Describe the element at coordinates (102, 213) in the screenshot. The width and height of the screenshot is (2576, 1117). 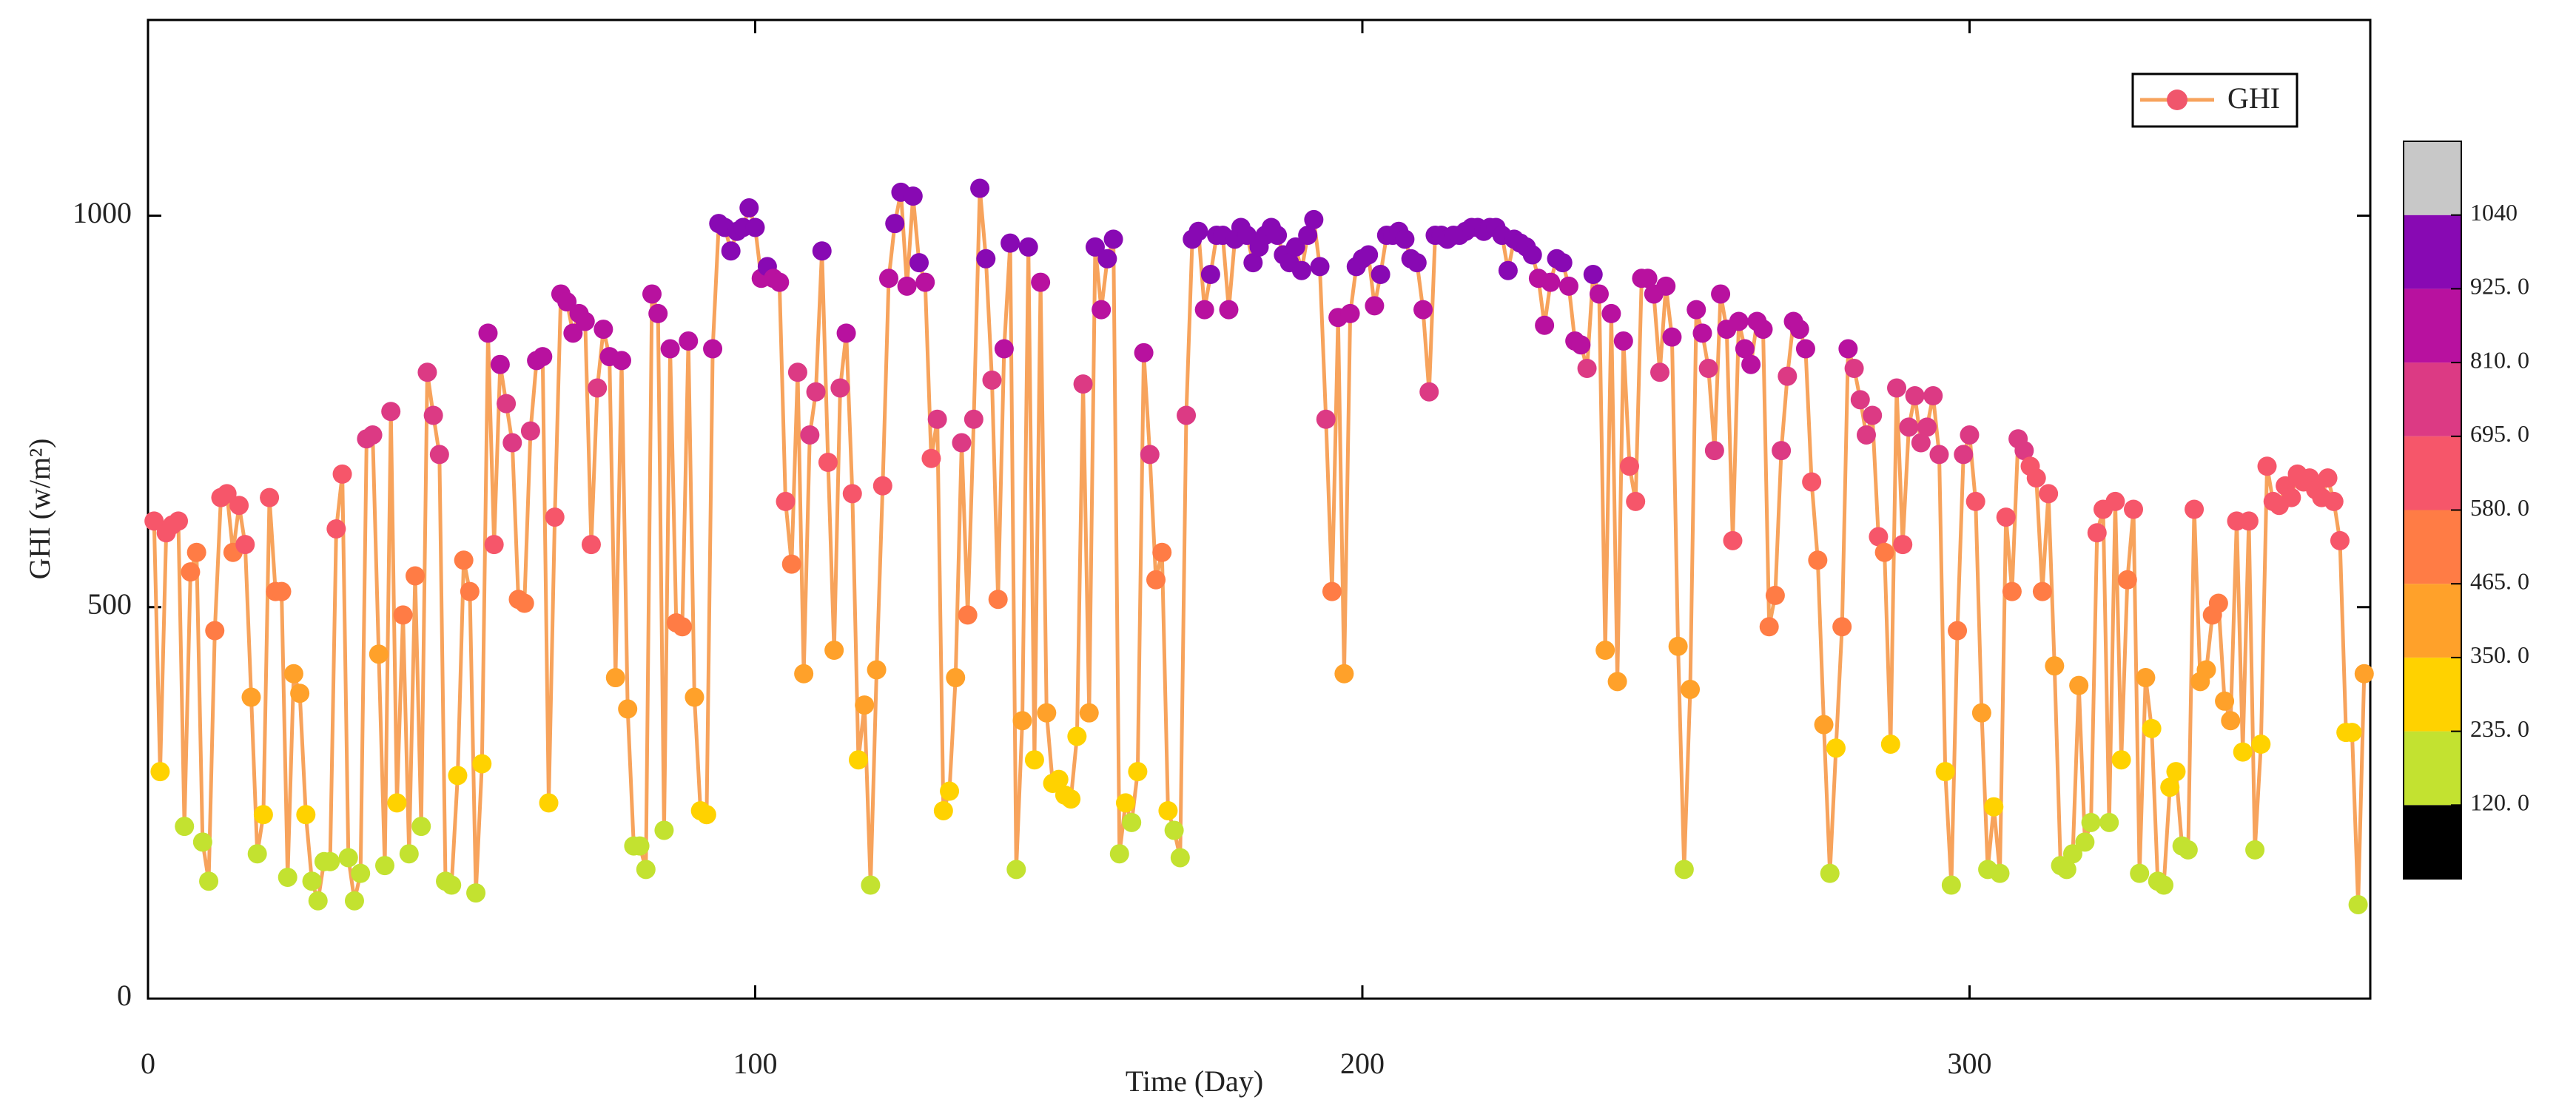
I see `y-tick-label: 1000` at that location.